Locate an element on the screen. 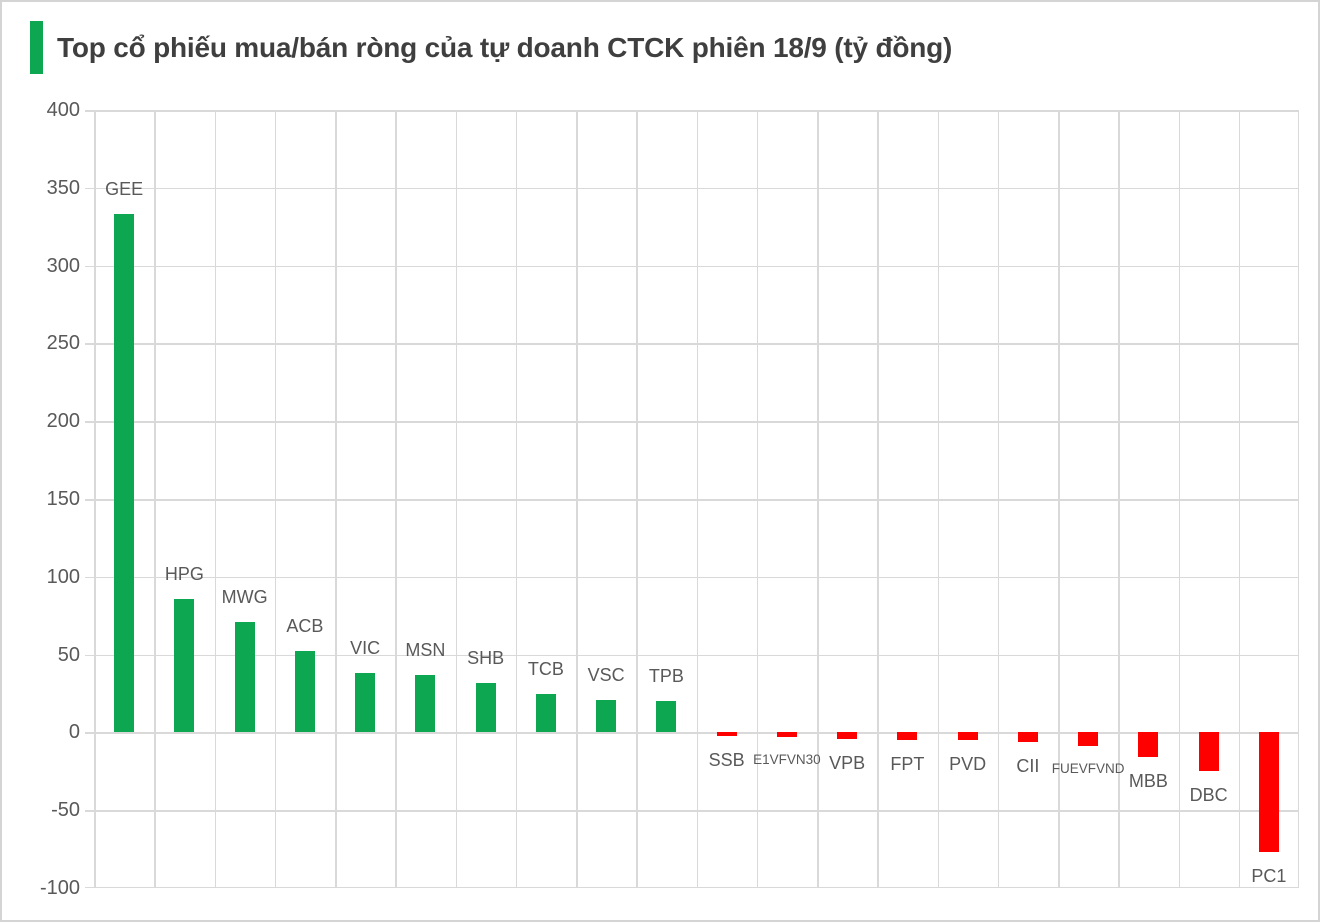  y-axis-label: 0 is located at coordinates (74, 732).